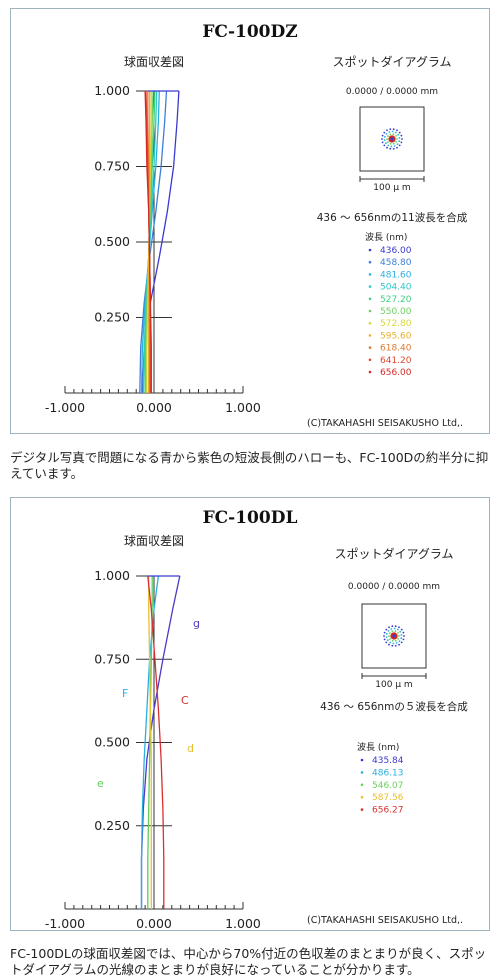 This screenshot has width=500, height=978. Describe the element at coordinates (185, 700) in the screenshot. I see `curve-label-C: C` at that location.